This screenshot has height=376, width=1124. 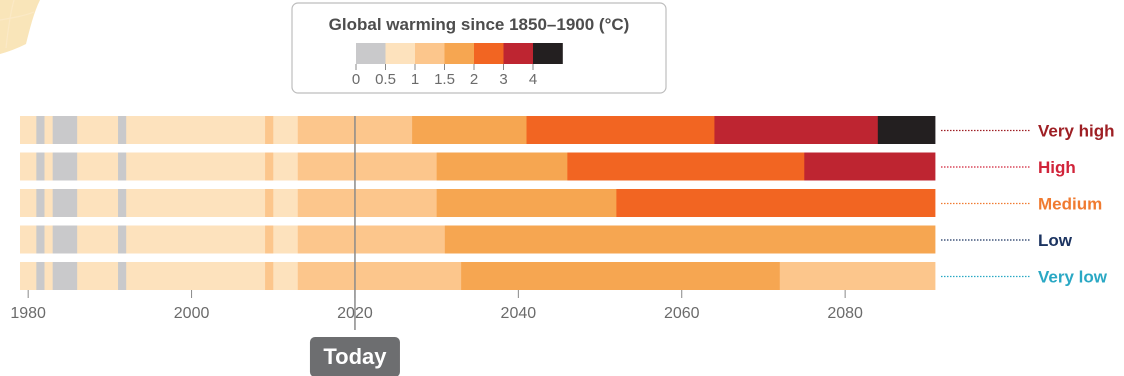 I want to click on globe-decoration, so click(x=20, y=27).